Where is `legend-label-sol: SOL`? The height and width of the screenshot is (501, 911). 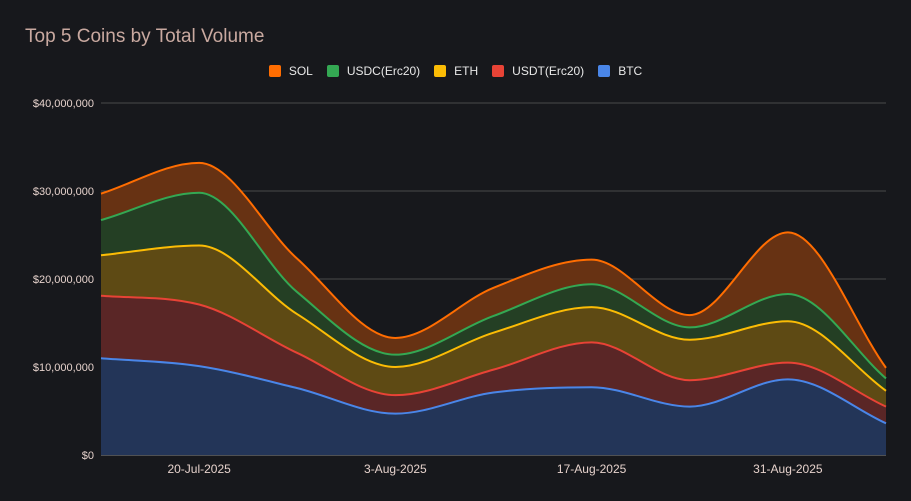 legend-label-sol: SOL is located at coordinates (300, 71).